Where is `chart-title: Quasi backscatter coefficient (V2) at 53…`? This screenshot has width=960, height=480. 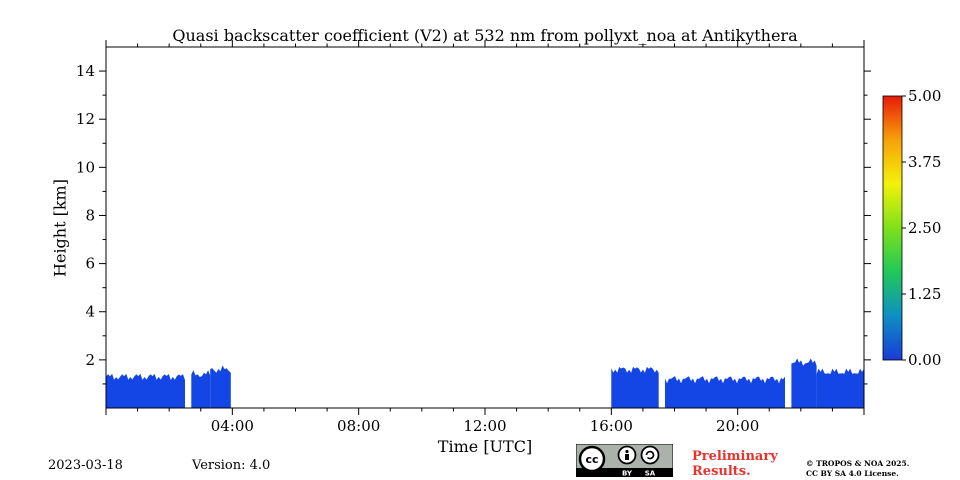
chart-title: Quasi backscatter coefficient (V2) at 53… is located at coordinates (485, 35).